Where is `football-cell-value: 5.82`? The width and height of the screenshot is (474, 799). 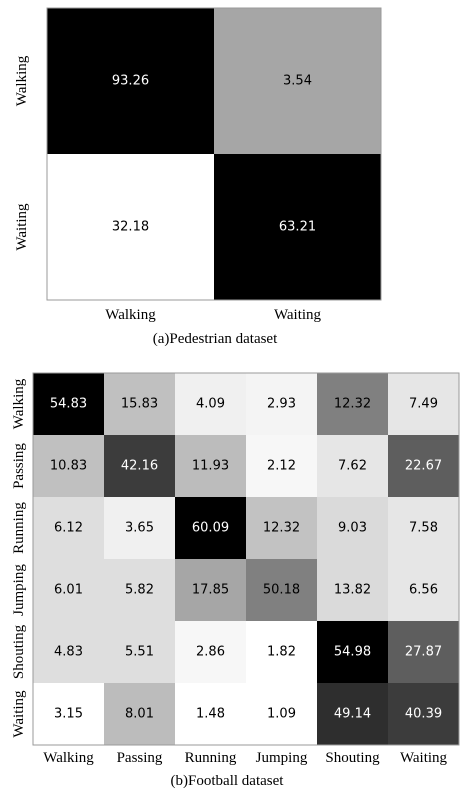 football-cell-value: 5.82 is located at coordinates (139, 590).